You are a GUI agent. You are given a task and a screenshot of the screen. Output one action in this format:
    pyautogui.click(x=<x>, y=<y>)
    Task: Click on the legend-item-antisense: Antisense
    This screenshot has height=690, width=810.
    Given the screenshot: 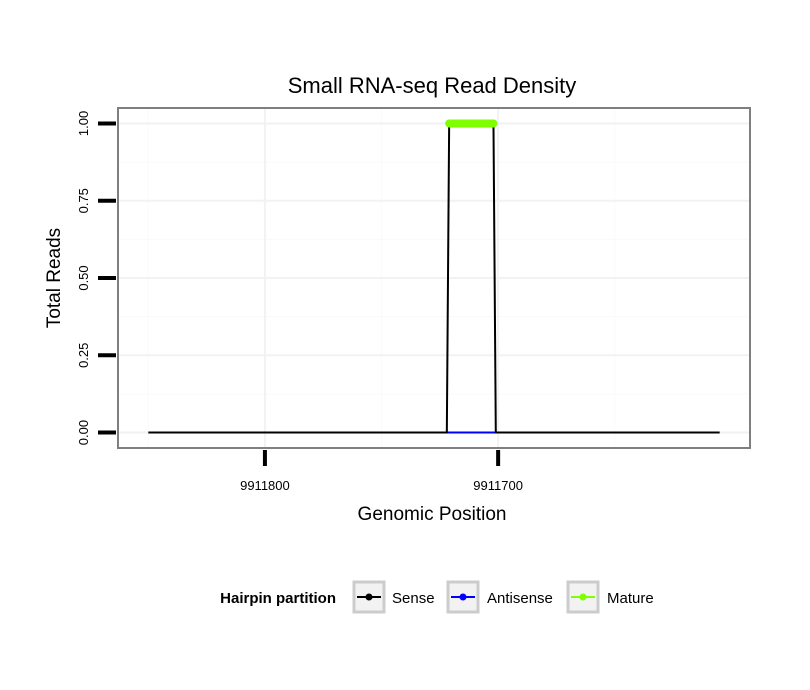 What is the action you would take?
    pyautogui.click(x=499, y=597)
    